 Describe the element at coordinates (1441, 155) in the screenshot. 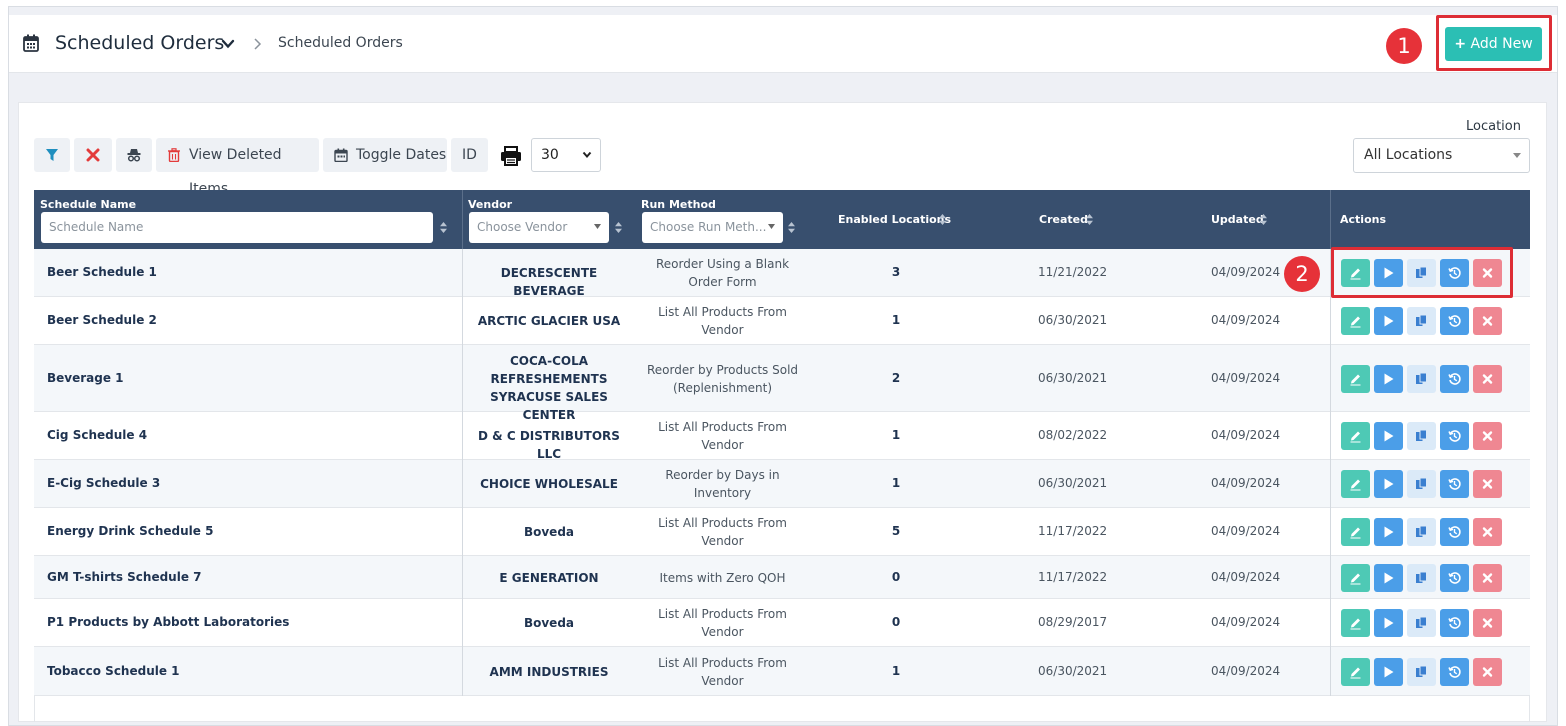

I see `location-select: All Locations` at that location.